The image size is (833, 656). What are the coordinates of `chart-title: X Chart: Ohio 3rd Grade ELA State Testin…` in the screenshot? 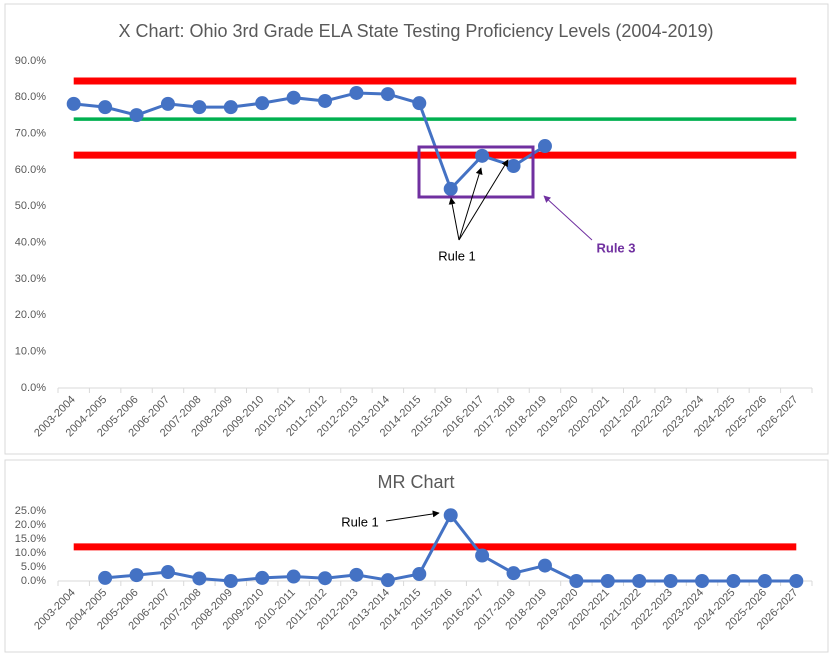 It's located at (416, 31).